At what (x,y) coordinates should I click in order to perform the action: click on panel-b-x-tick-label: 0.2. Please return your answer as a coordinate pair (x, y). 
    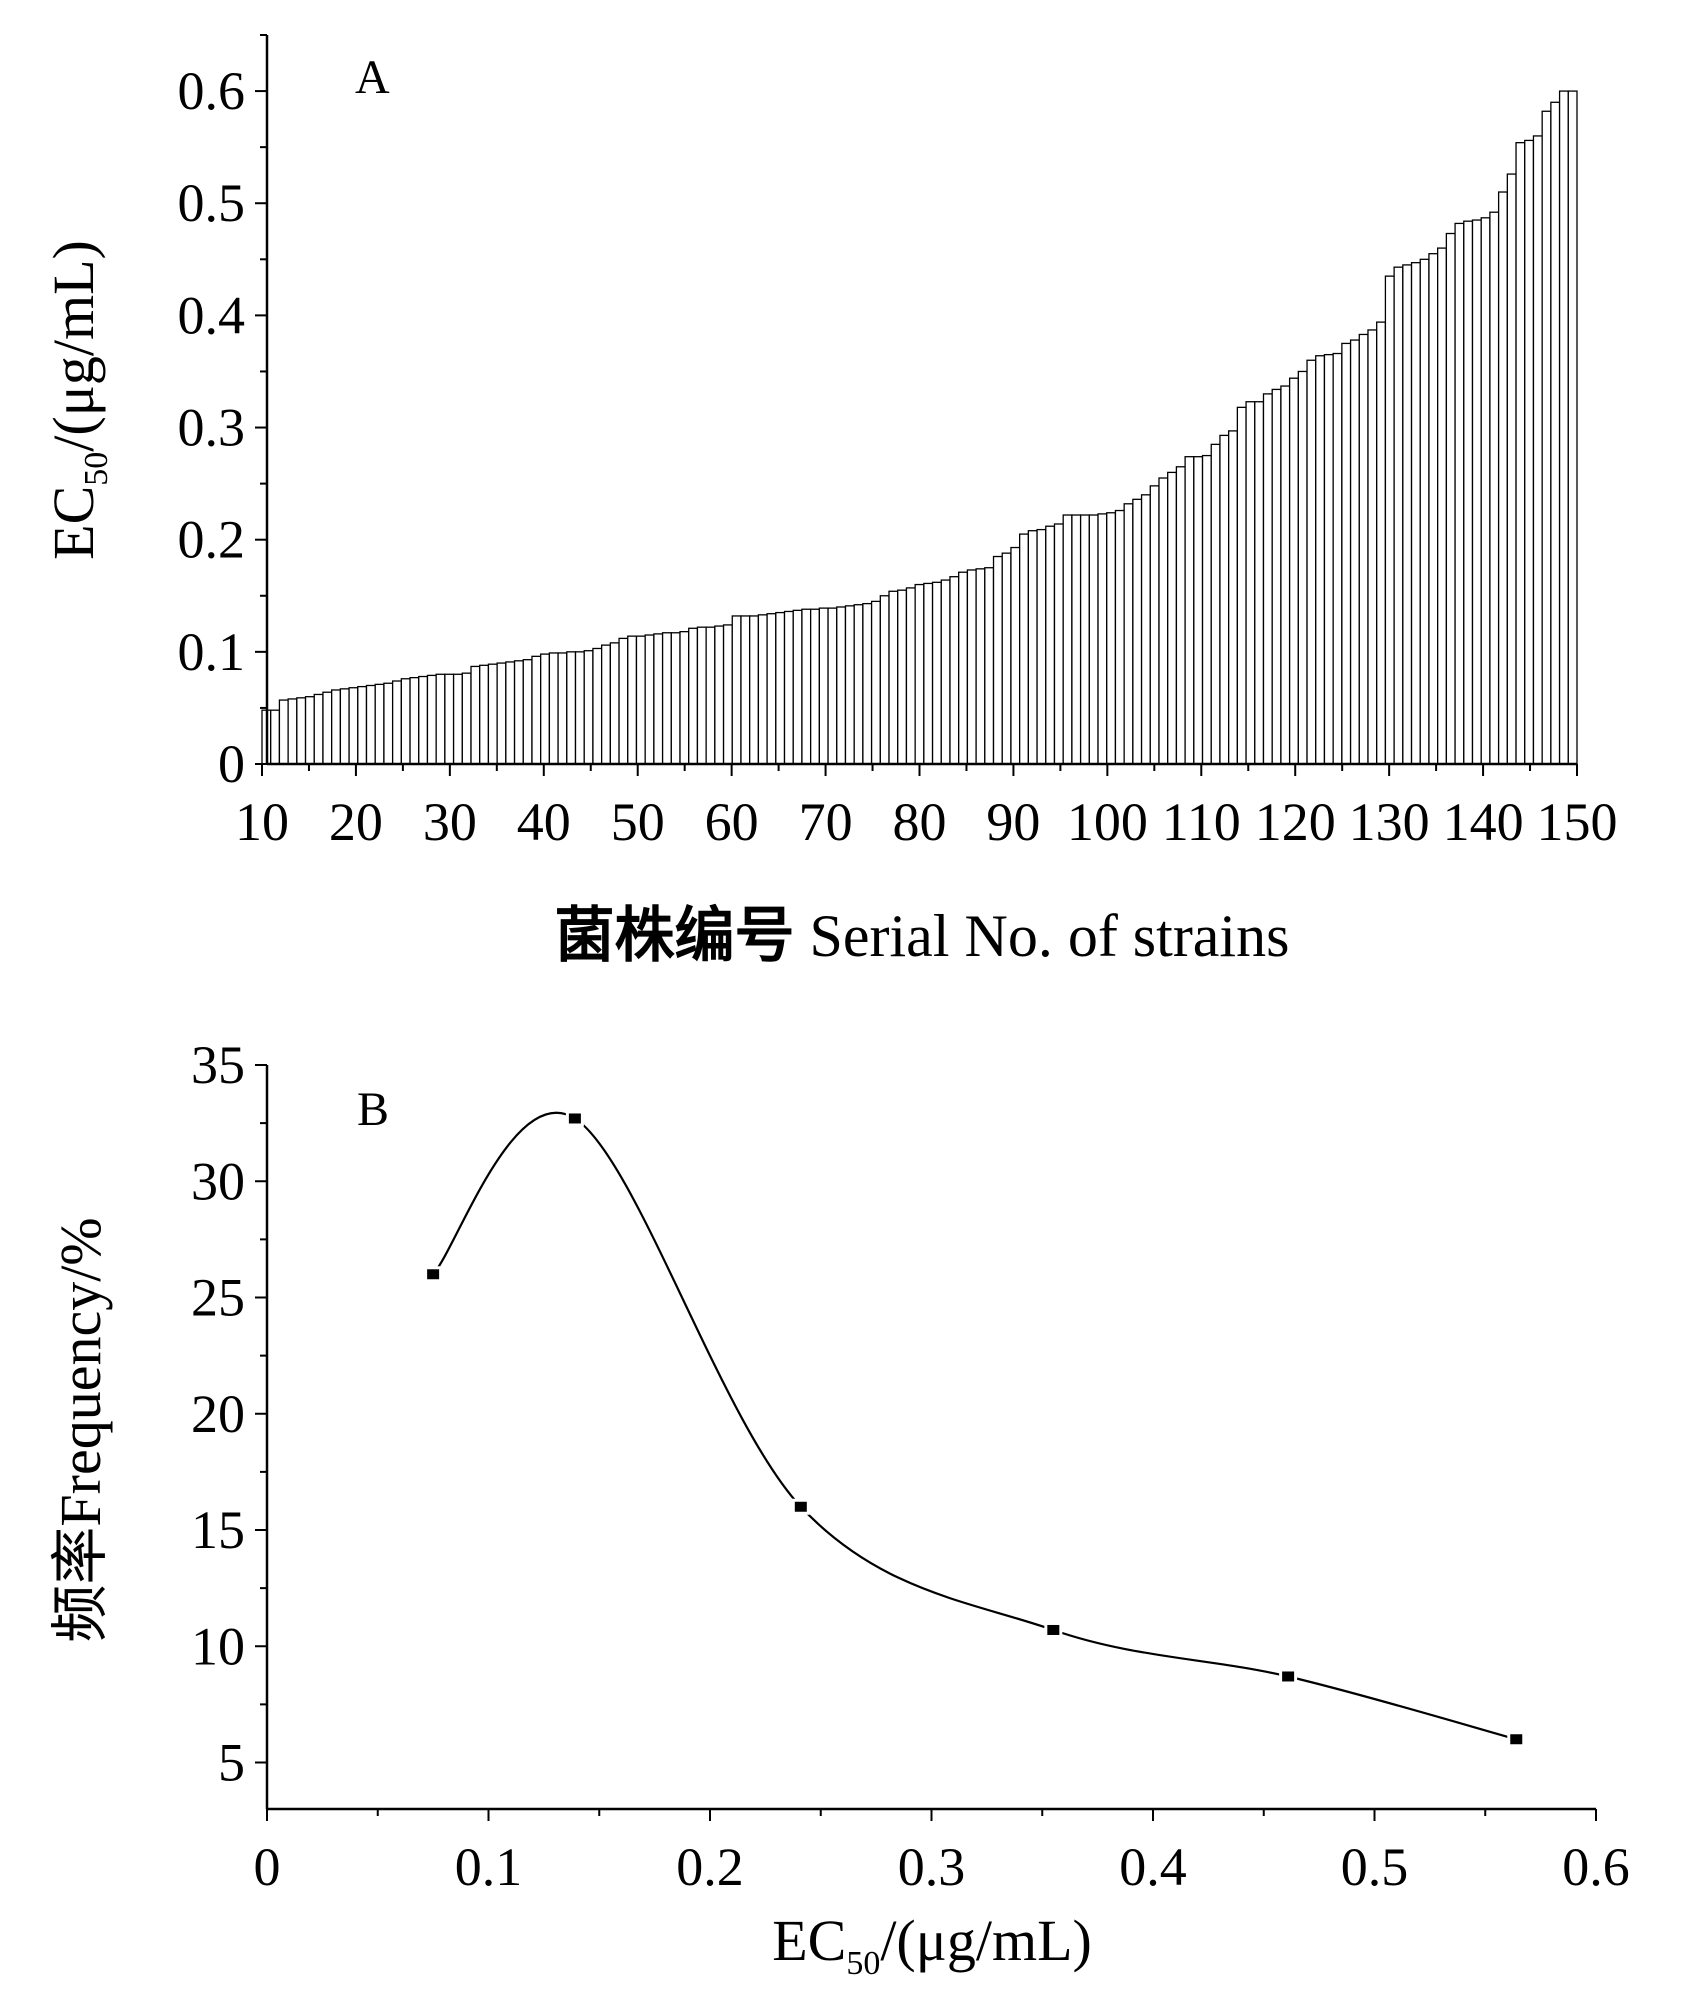
    Looking at the image, I should click on (710, 1867).